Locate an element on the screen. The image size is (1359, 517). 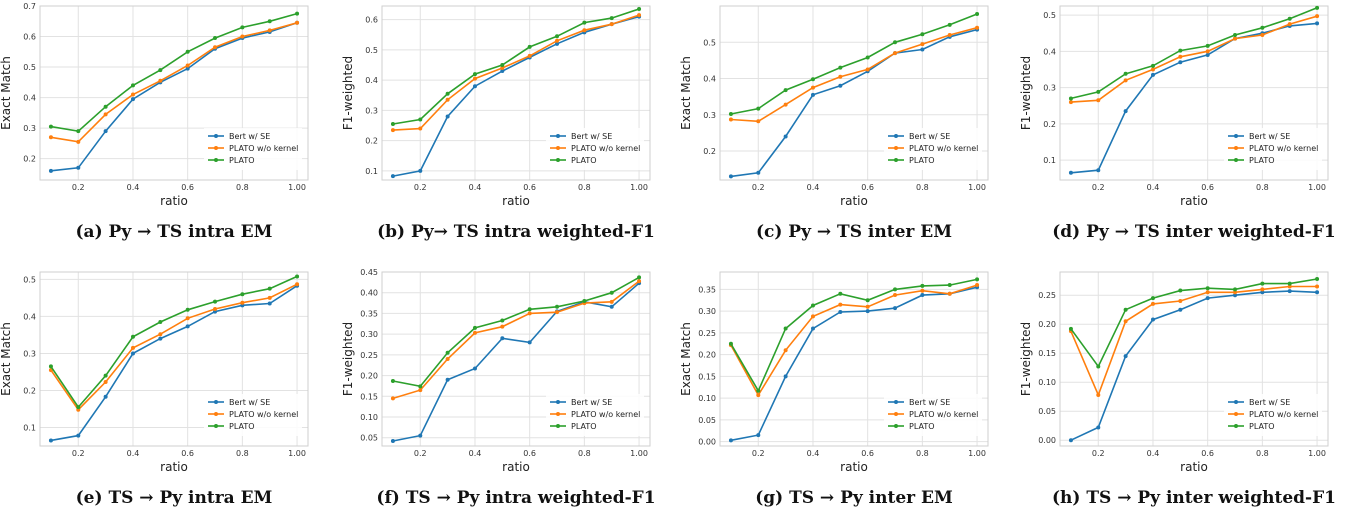
y-tick-label: 0.6 is located at coordinates (371, 20).